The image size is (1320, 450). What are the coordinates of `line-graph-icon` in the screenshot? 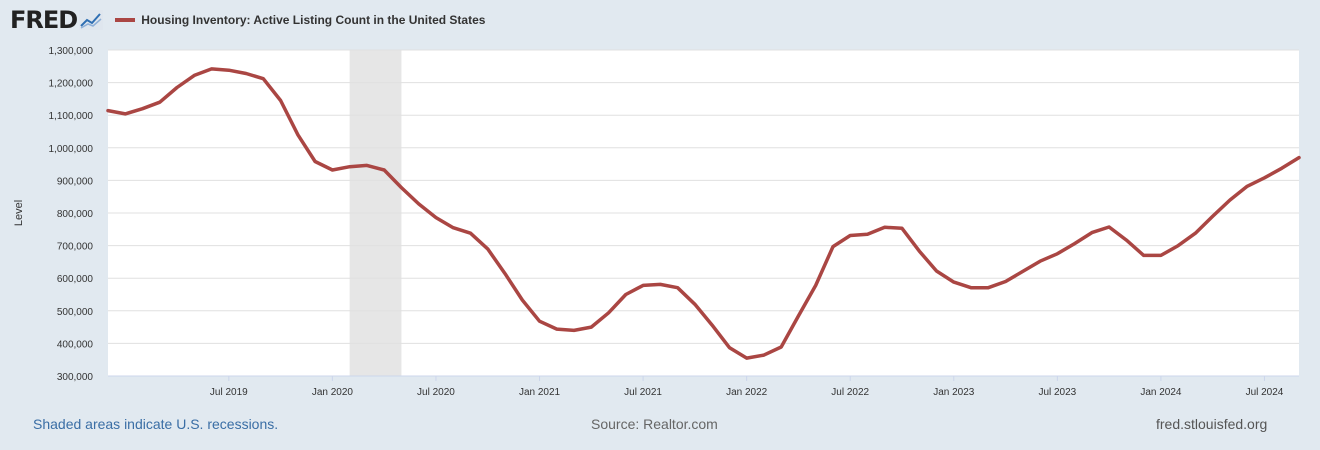 It's located at (91, 20).